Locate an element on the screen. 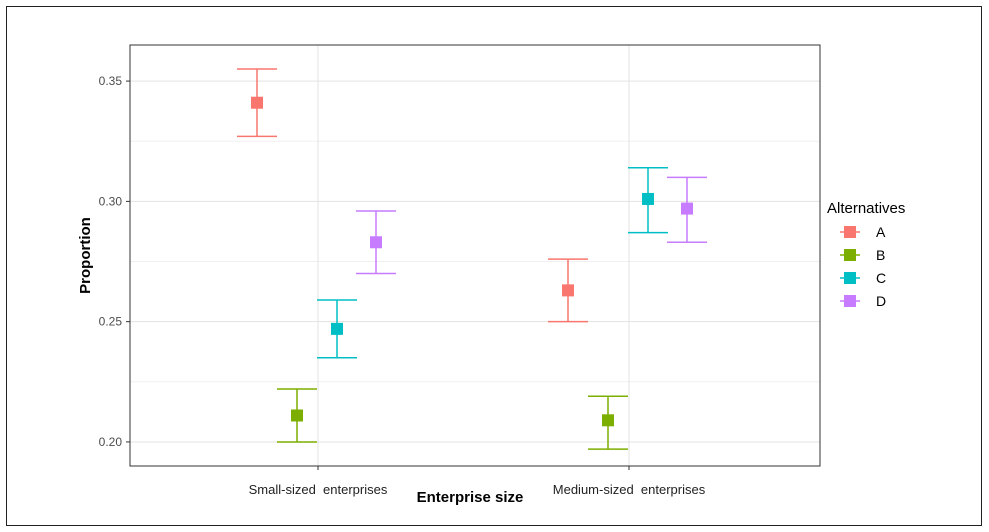  x-tick-label: Medium-sized enterprises is located at coordinates (629, 489).